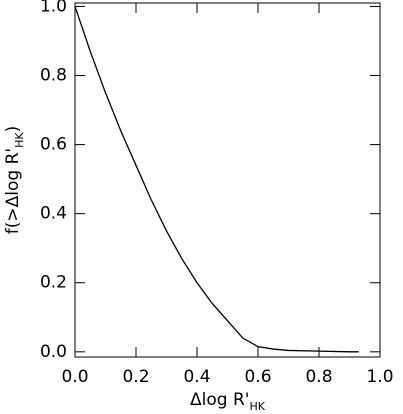 The width and height of the screenshot is (403, 414). What do you see at coordinates (379, 377) in the screenshot?
I see `x-tick-label: 1.0` at bounding box center [379, 377].